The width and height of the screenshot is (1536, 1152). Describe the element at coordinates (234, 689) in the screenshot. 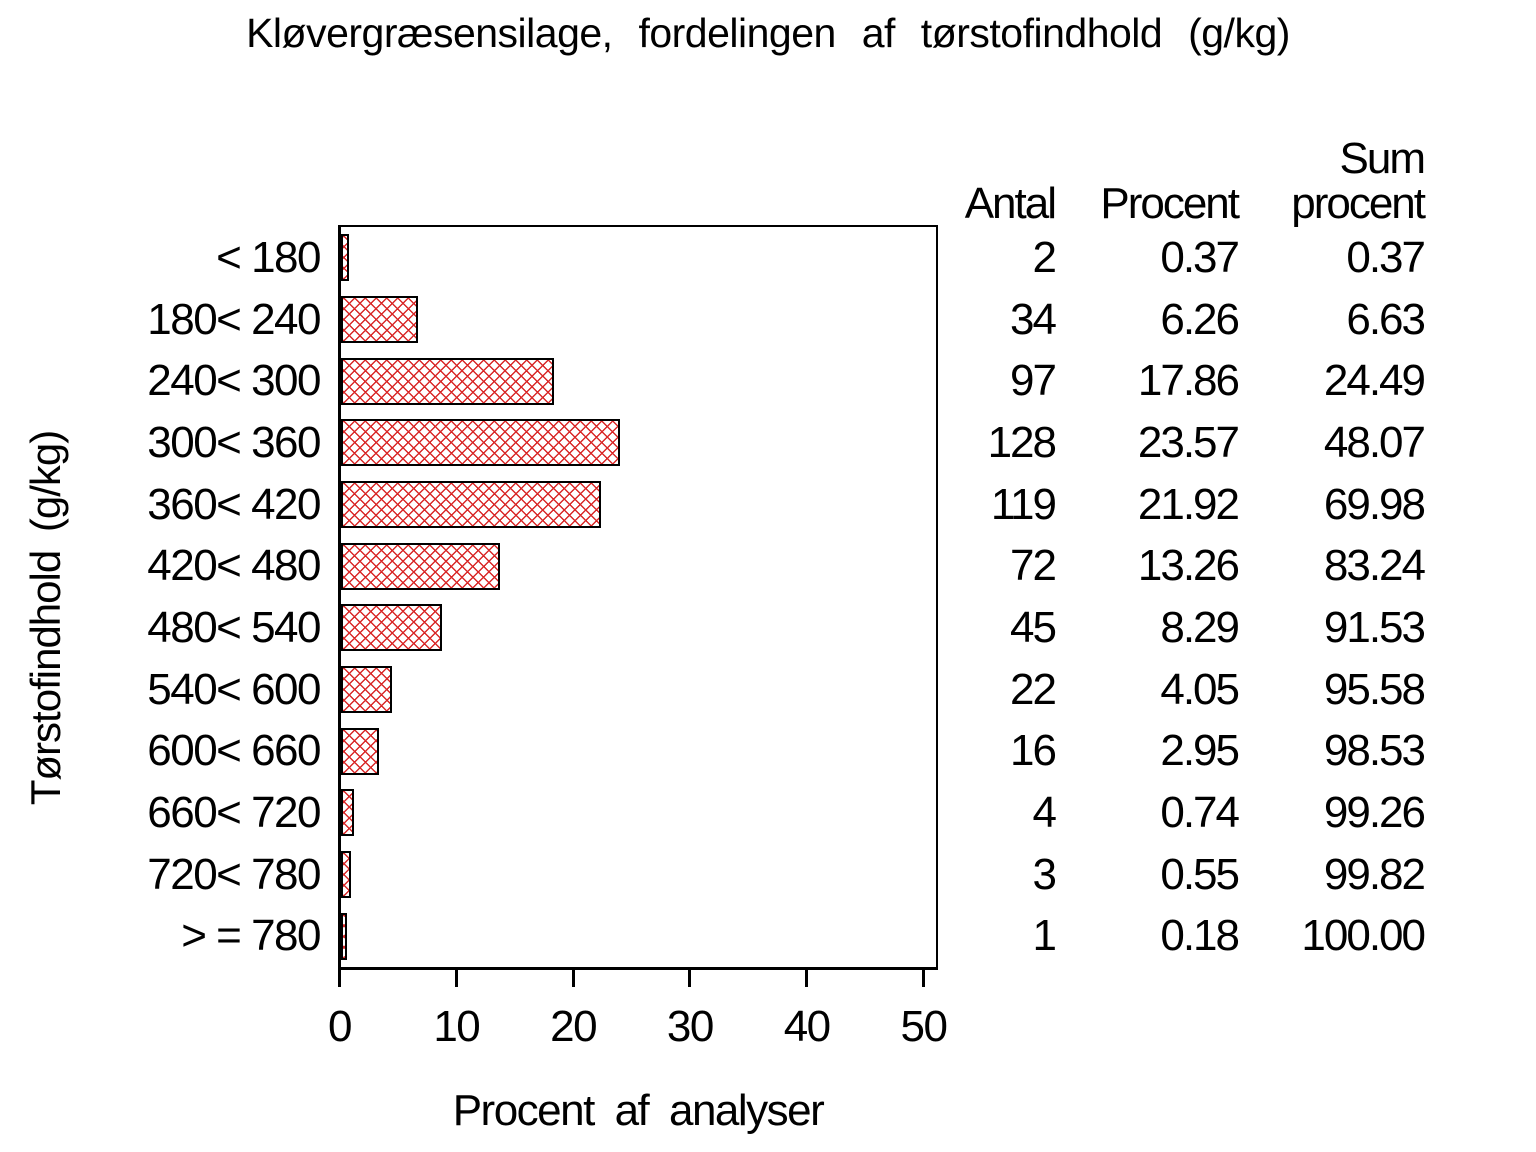

I see `category-label: 540< 600` at that location.